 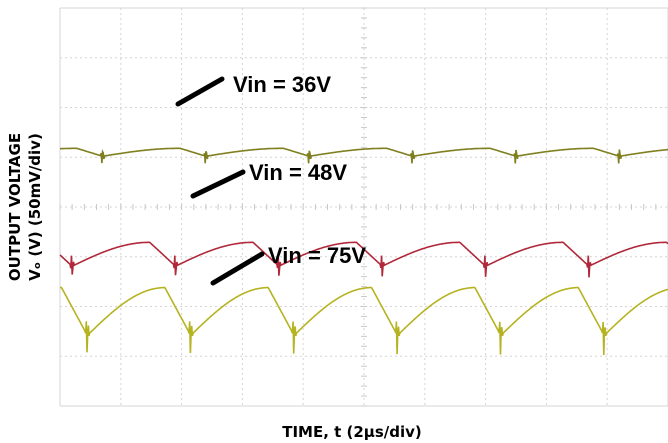 I want to click on callout-label: Vin = 36V, so click(x=282, y=84).